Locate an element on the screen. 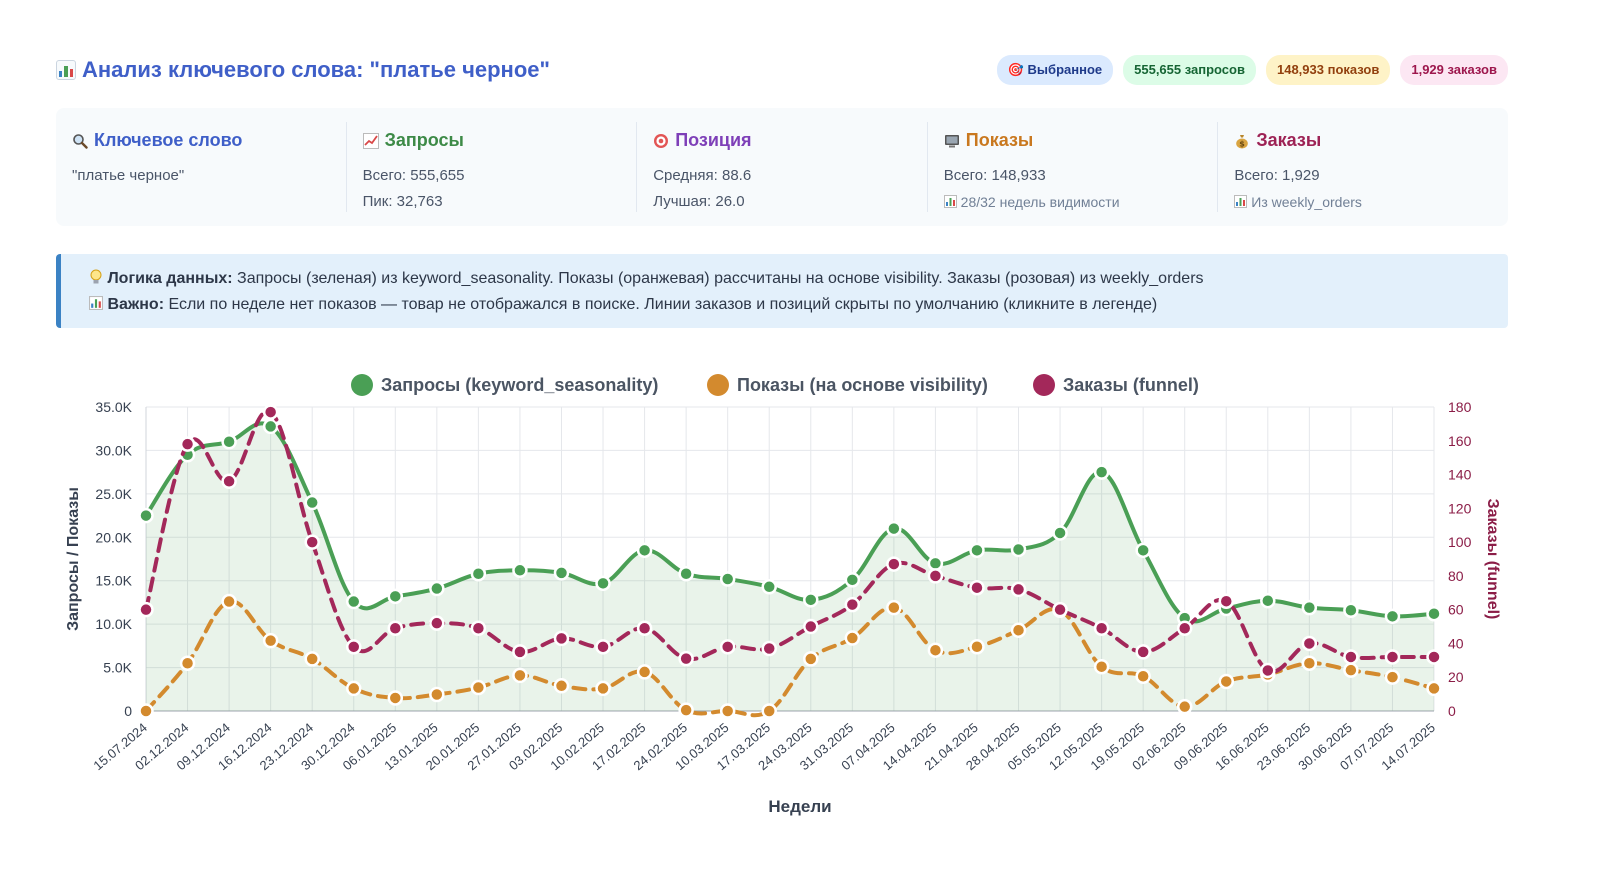  legend-item: Показы (на основе visibility) is located at coordinates (847, 385).